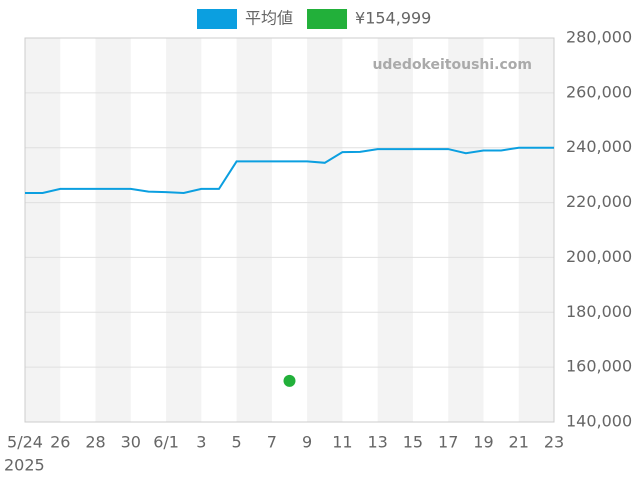  What do you see at coordinates (413, 442) in the screenshot?
I see `x-tick-label: 15` at bounding box center [413, 442].